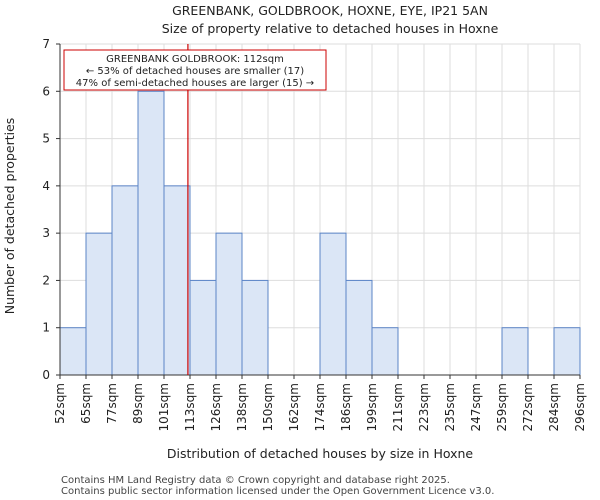  I want to click on y-axis-label: Number of detached properties, so click(9, 216).